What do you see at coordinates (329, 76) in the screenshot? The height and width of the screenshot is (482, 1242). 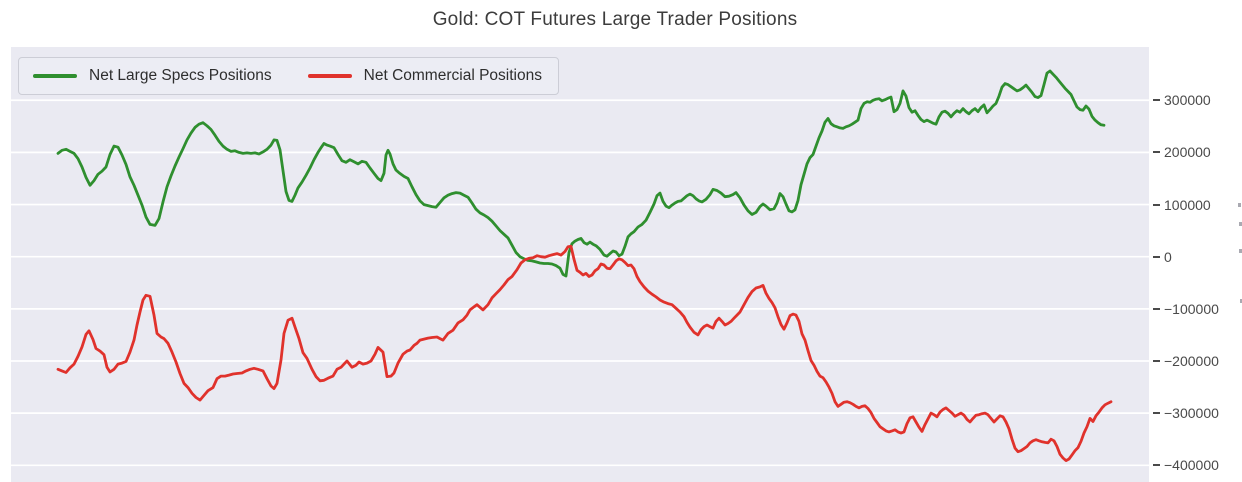 I see `legend-line-swatch-commercials` at bounding box center [329, 76].